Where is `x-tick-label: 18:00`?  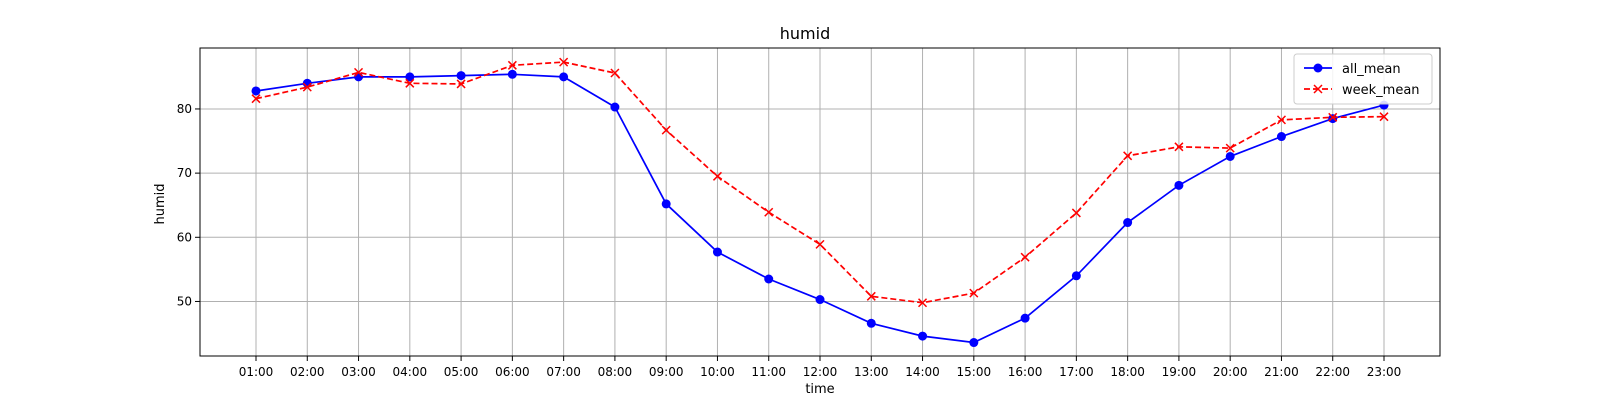 x-tick-label: 18:00 is located at coordinates (1127, 372).